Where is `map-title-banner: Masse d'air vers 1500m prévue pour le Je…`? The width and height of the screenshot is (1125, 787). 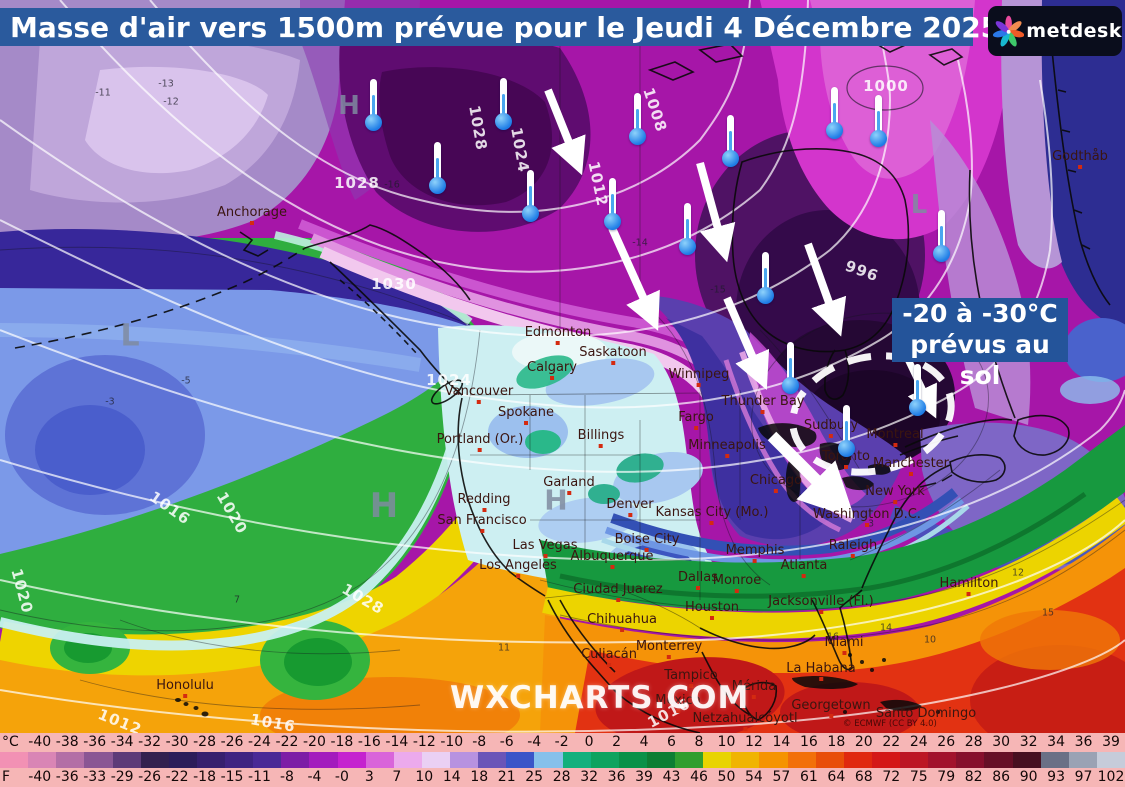
map-title-banner: Masse d'air vers 1500m prévue pour le Je… is located at coordinates (500, 27).